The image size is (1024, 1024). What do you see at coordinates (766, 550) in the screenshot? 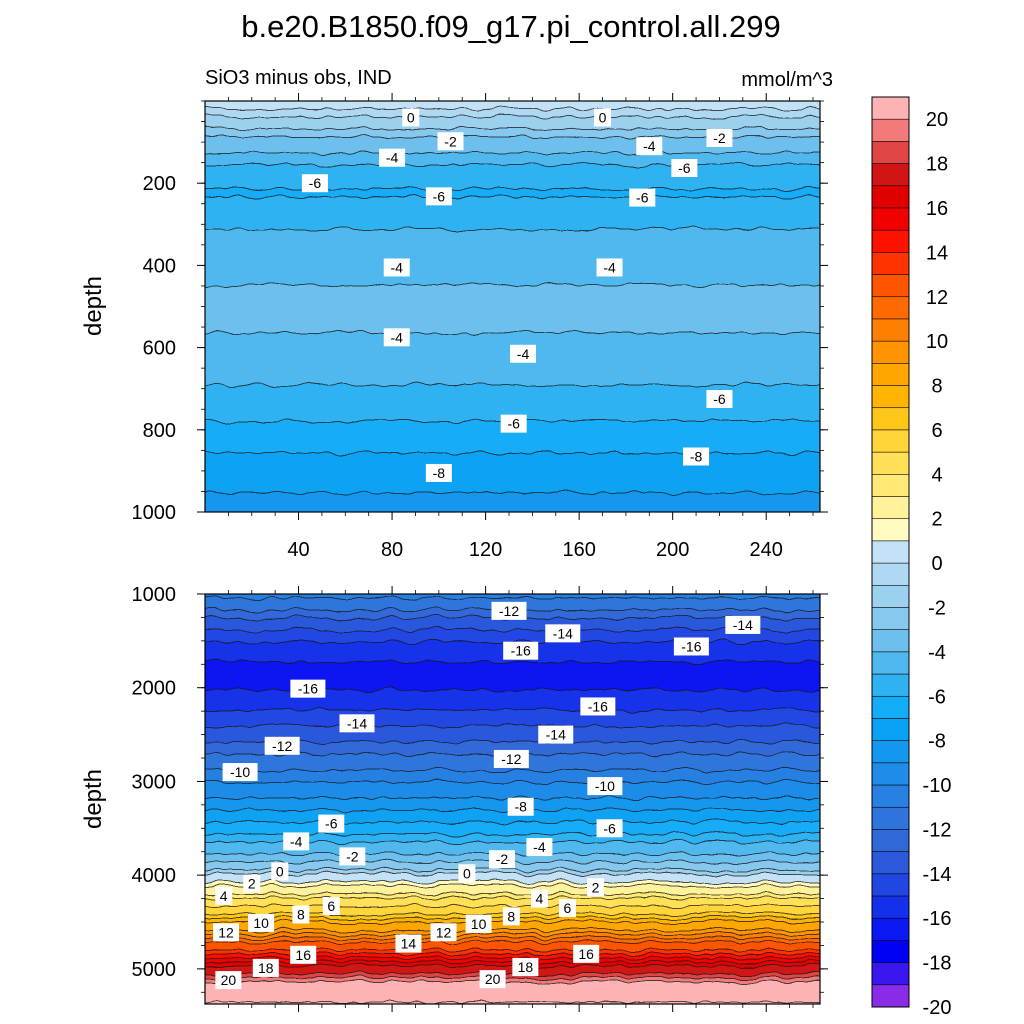
I see `x-tick-label: 240` at bounding box center [766, 550].